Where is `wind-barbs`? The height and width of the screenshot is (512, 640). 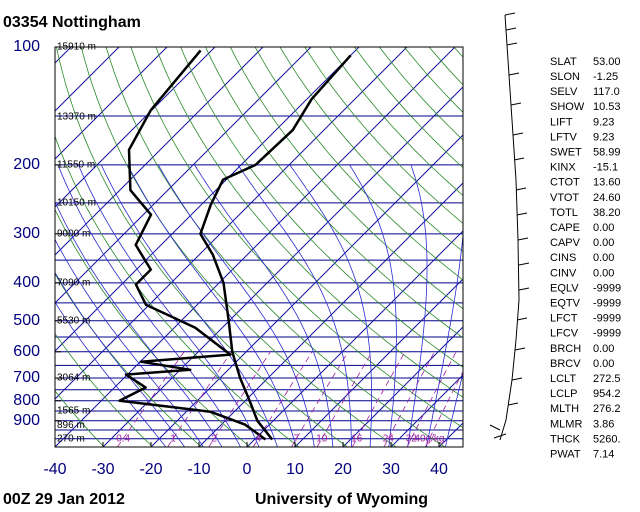
wind-barbs is located at coordinates (509, 226).